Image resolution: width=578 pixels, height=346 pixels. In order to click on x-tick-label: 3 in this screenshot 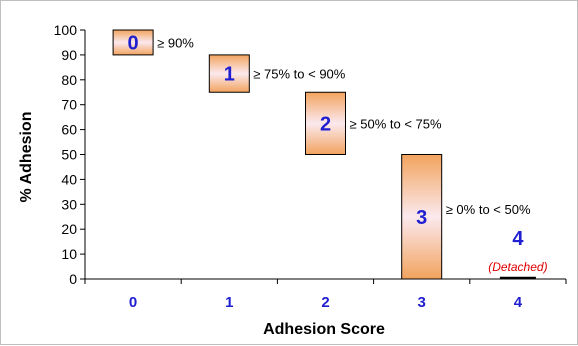, I will do `click(422, 302)`.